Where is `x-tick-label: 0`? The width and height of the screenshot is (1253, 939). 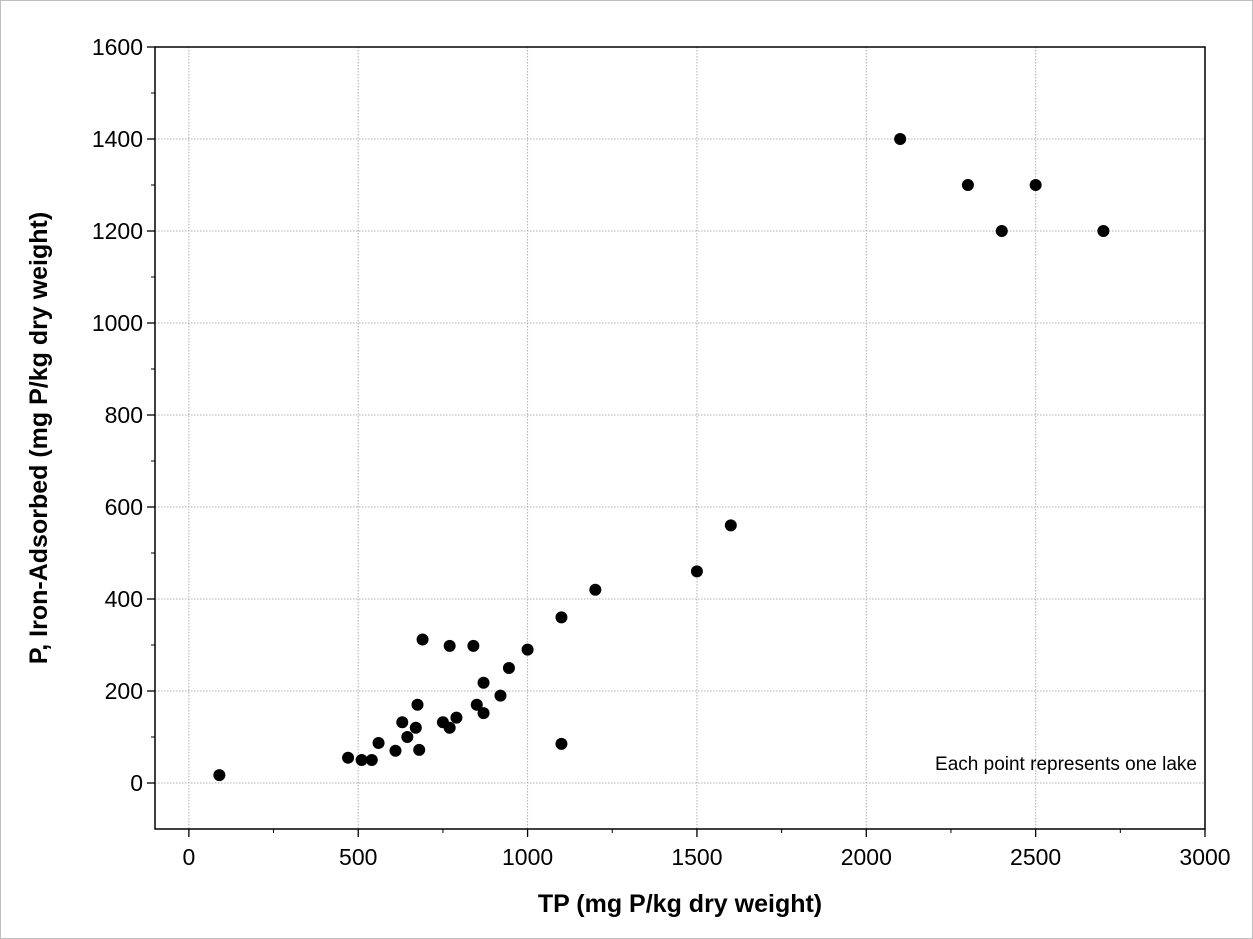
x-tick-label: 0 is located at coordinates (188, 857).